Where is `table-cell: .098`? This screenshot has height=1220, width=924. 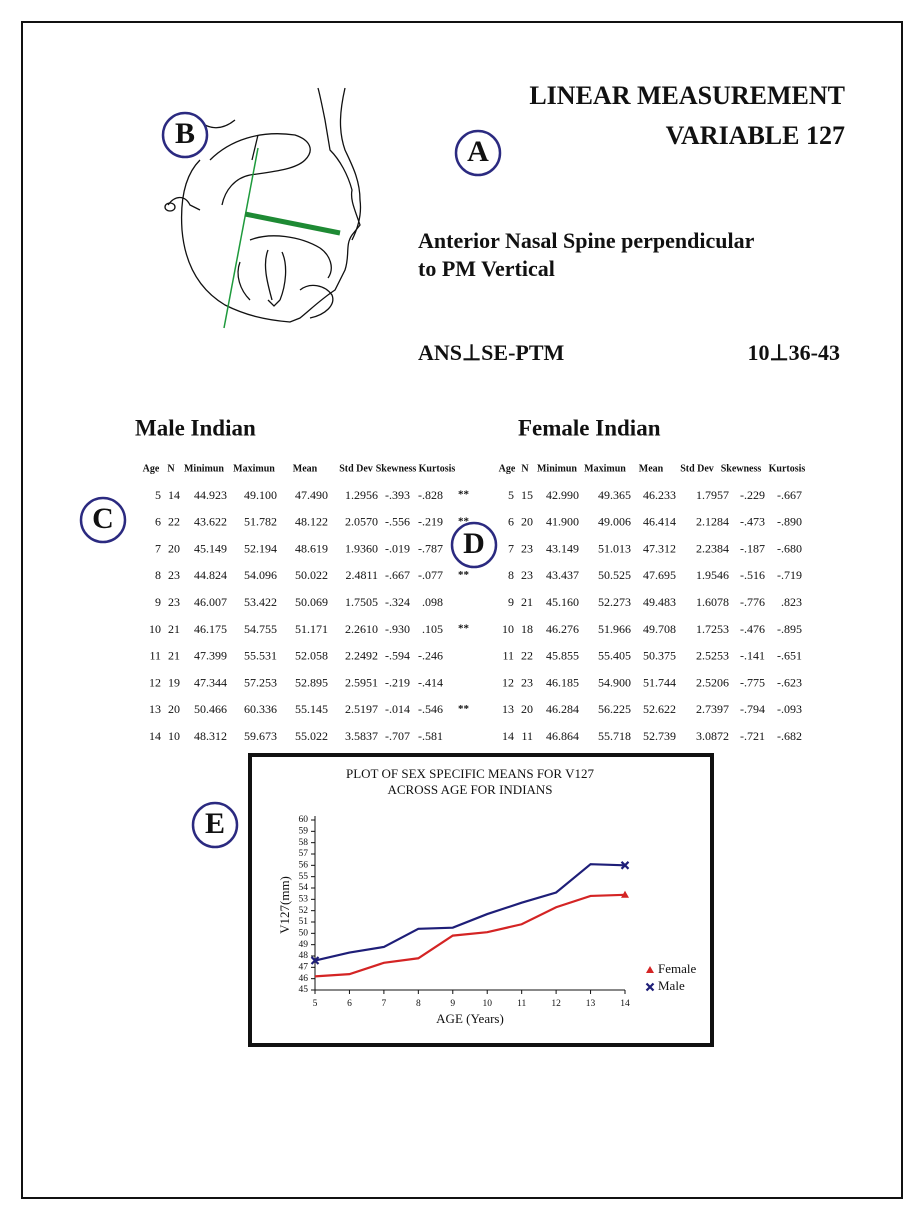
table-cell: .098 is located at coordinates (432, 602).